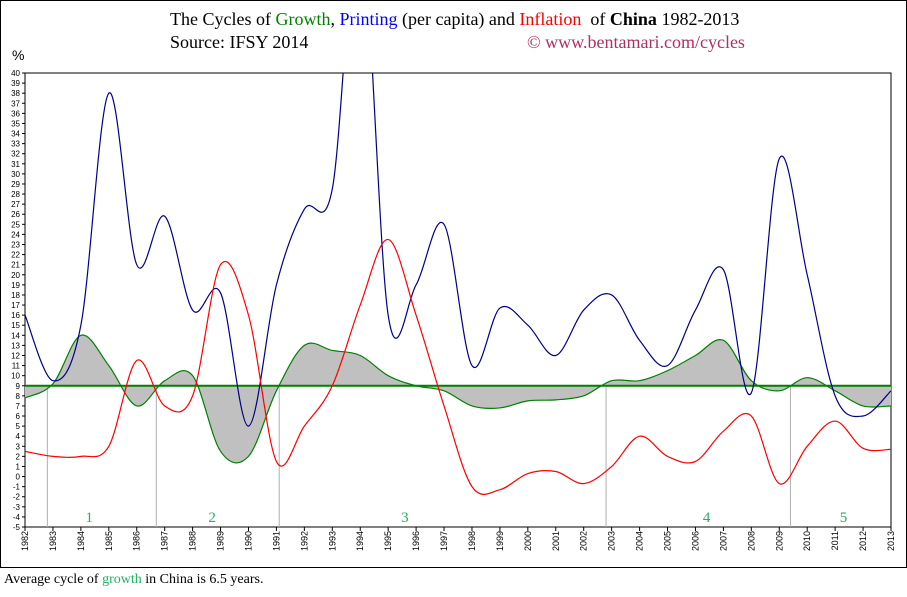 The image size is (907, 597). What do you see at coordinates (751, 541) in the screenshot?
I see `x-tick-label: 2008` at bounding box center [751, 541].